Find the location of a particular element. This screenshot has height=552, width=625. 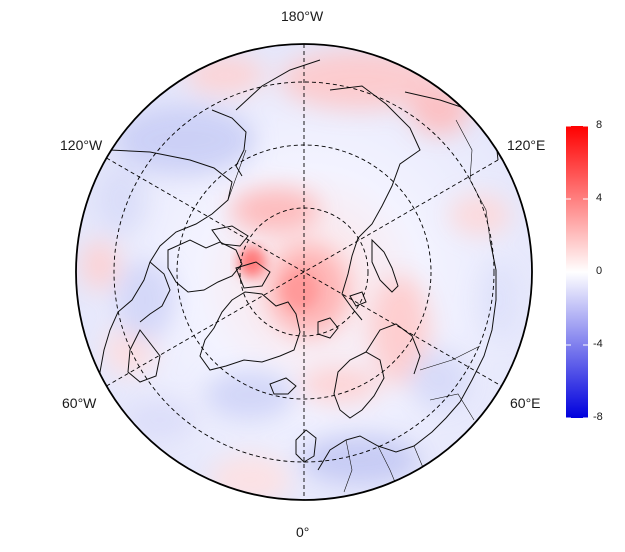

colorbar-label-neg8: -8 is located at coordinates (598, 417).